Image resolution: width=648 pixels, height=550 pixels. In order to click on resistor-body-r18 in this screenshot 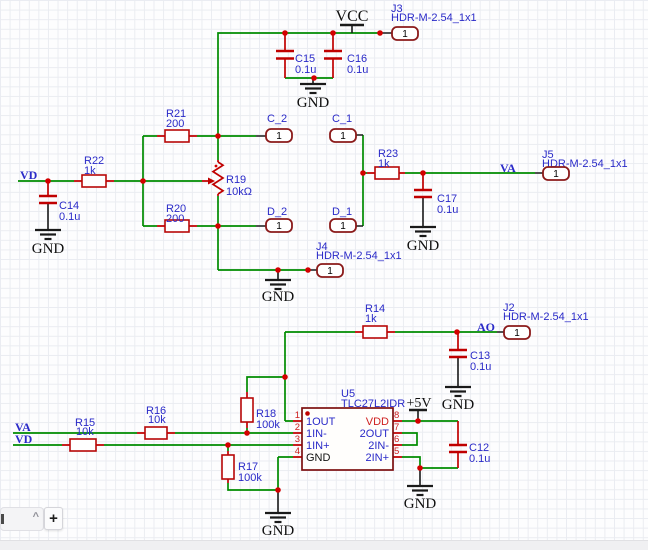, I will do `click(247, 410)`.